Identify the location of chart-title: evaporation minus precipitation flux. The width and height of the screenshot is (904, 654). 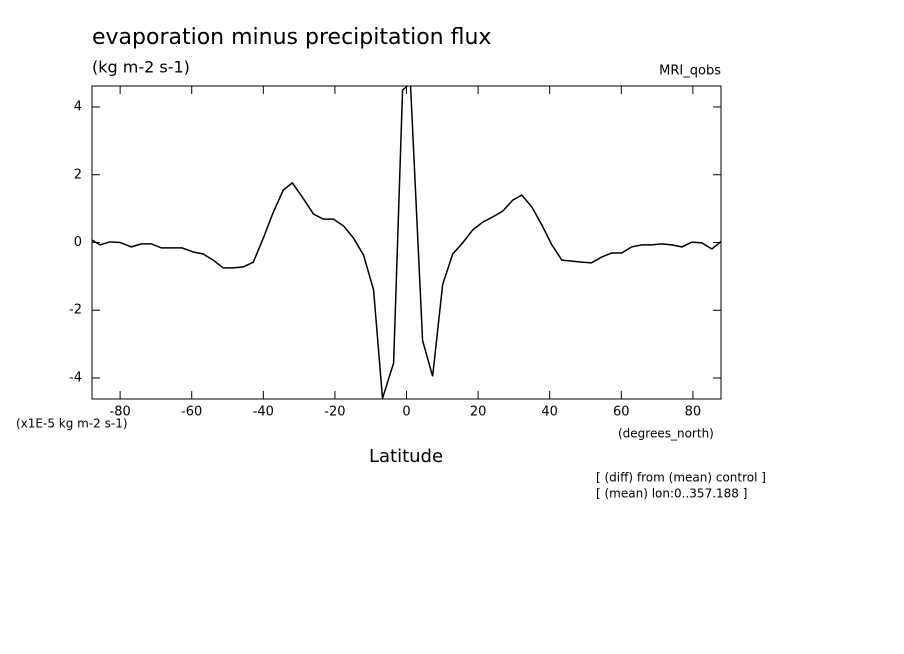
(291, 37).